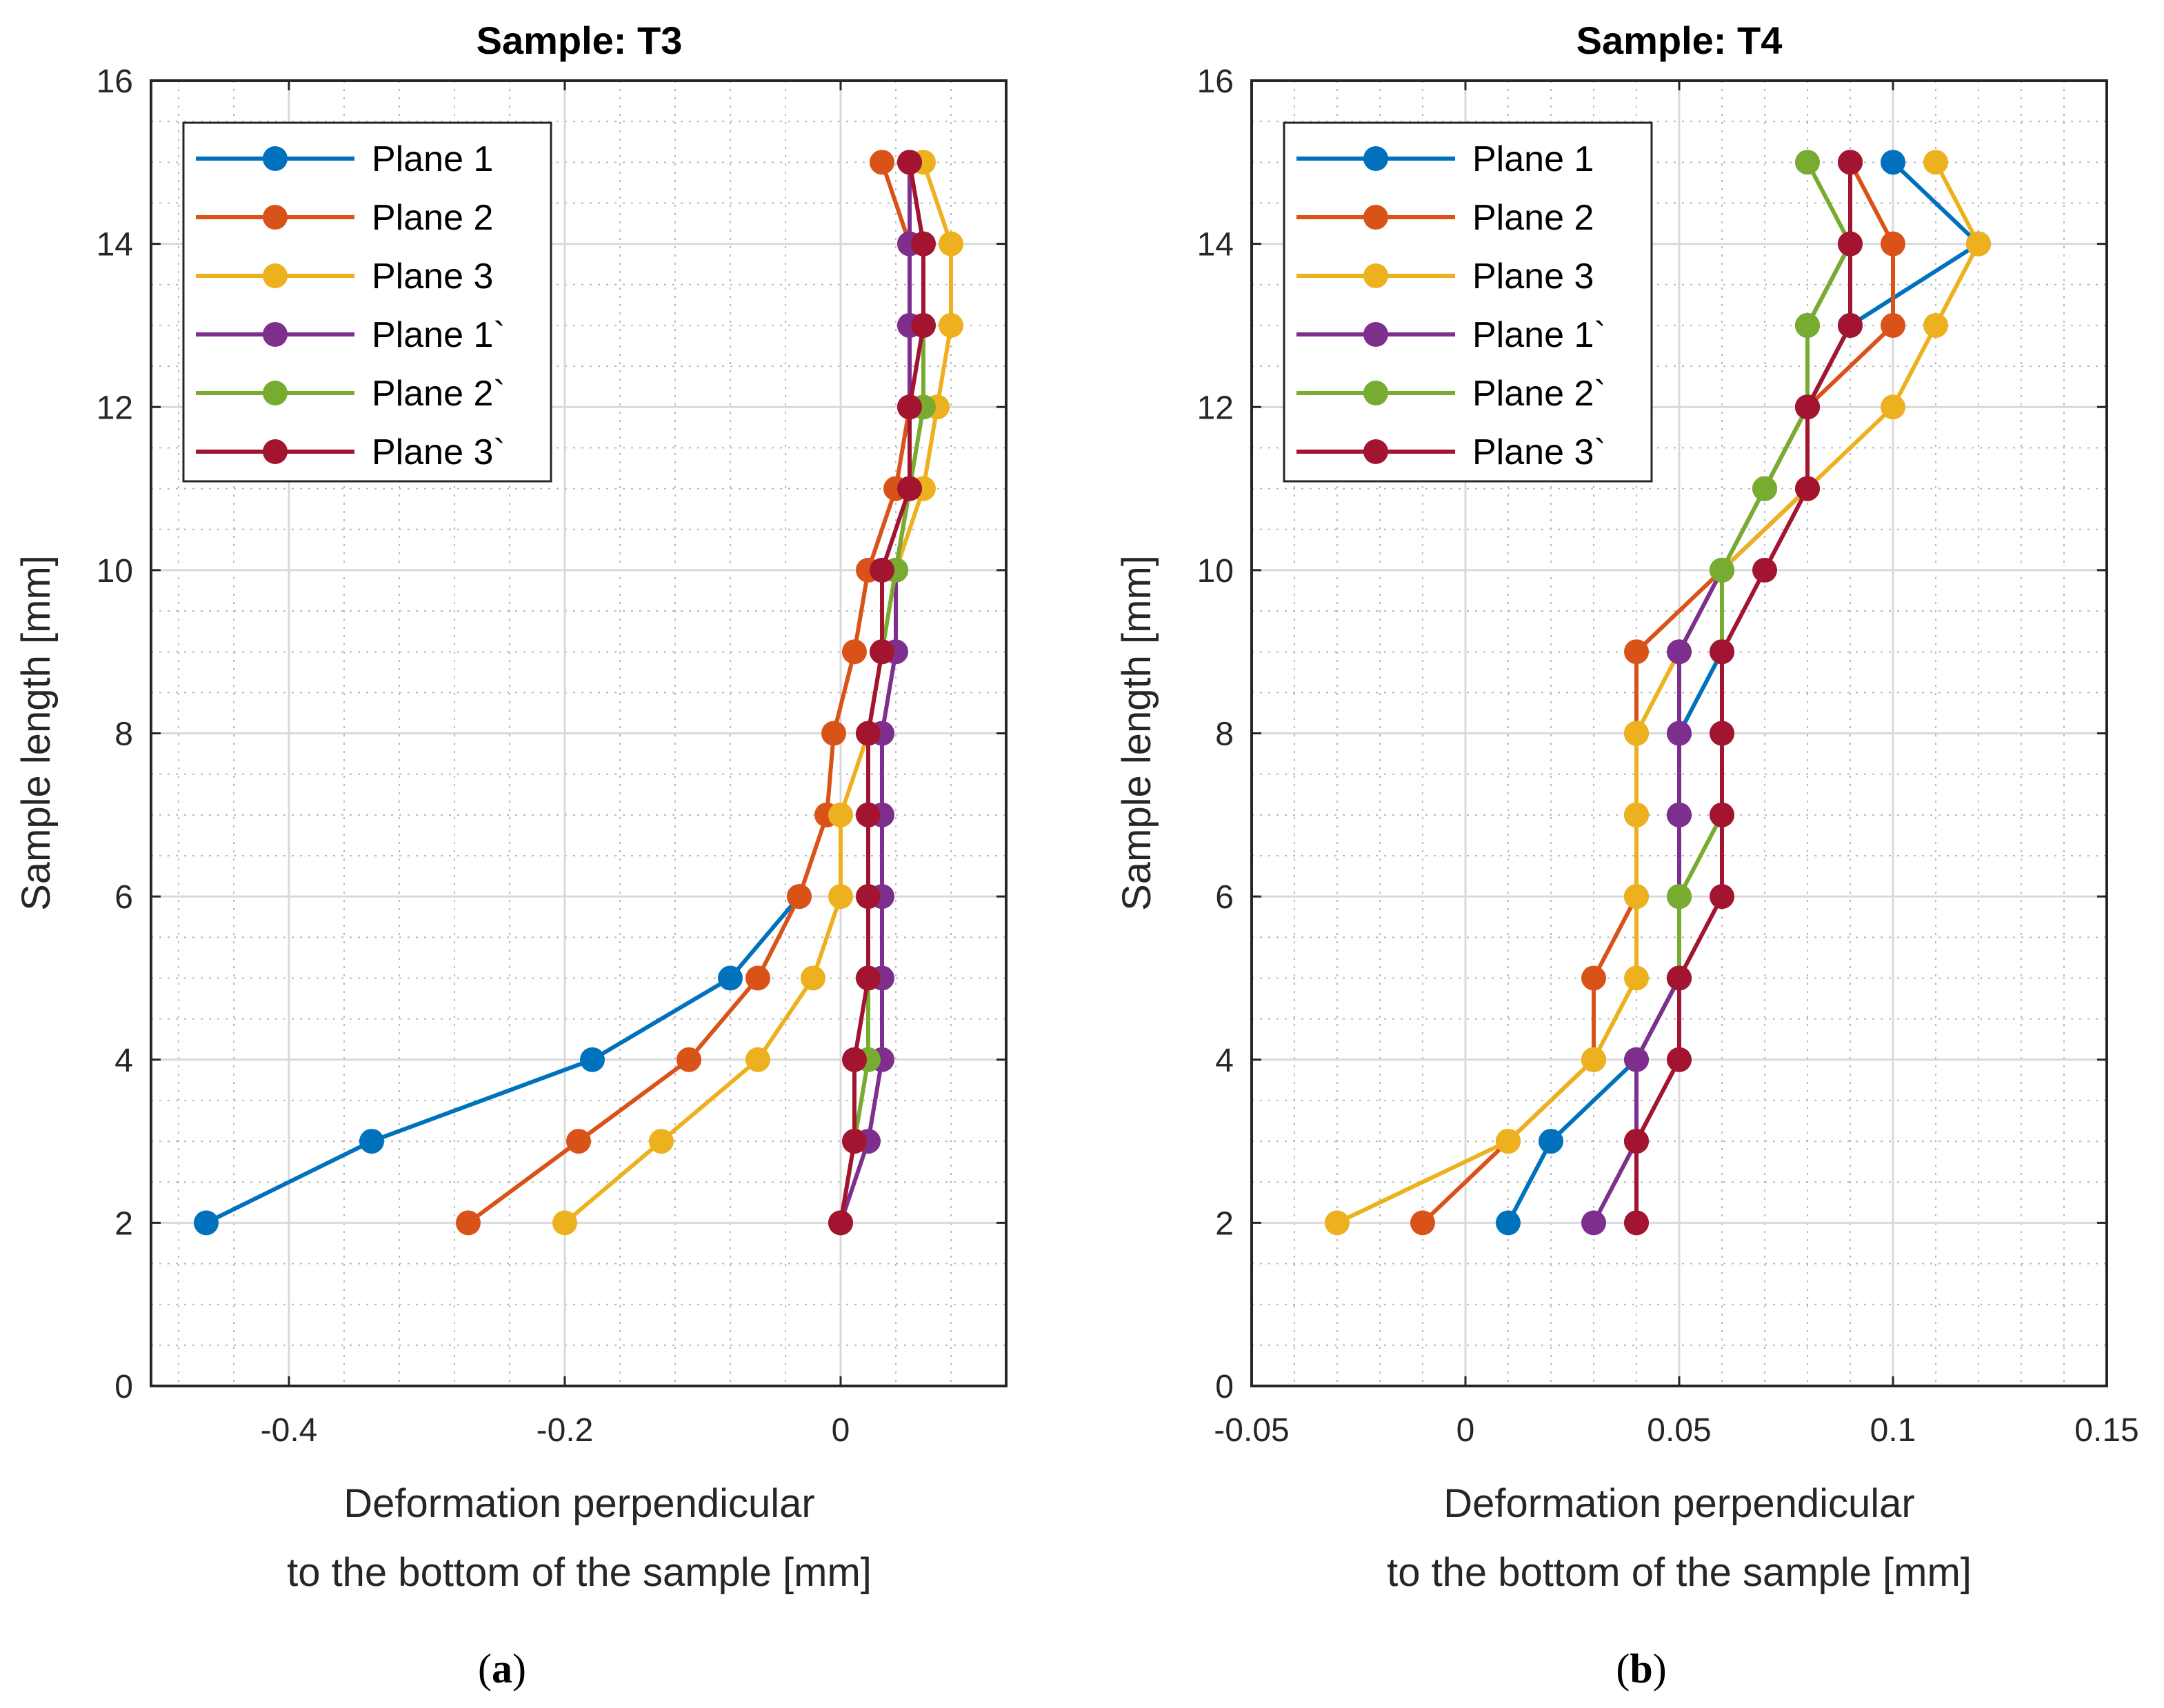  Describe the element at coordinates (875, 693) in the screenshot. I see `series-line-plane-1-prime` at that location.